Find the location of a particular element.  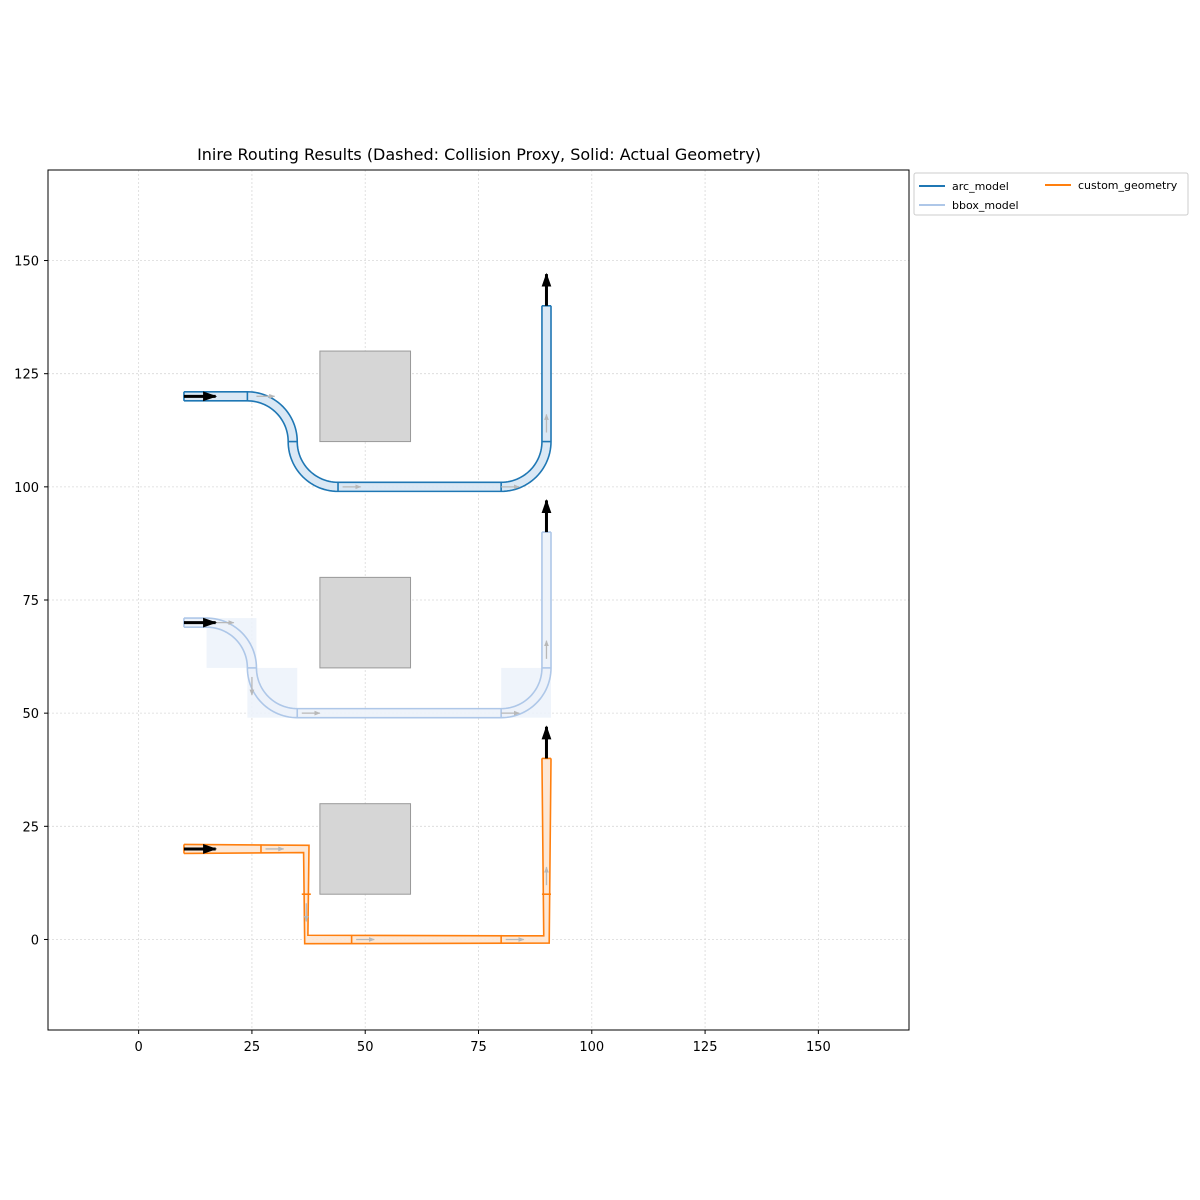

route-bbox-model is located at coordinates (367, 609).